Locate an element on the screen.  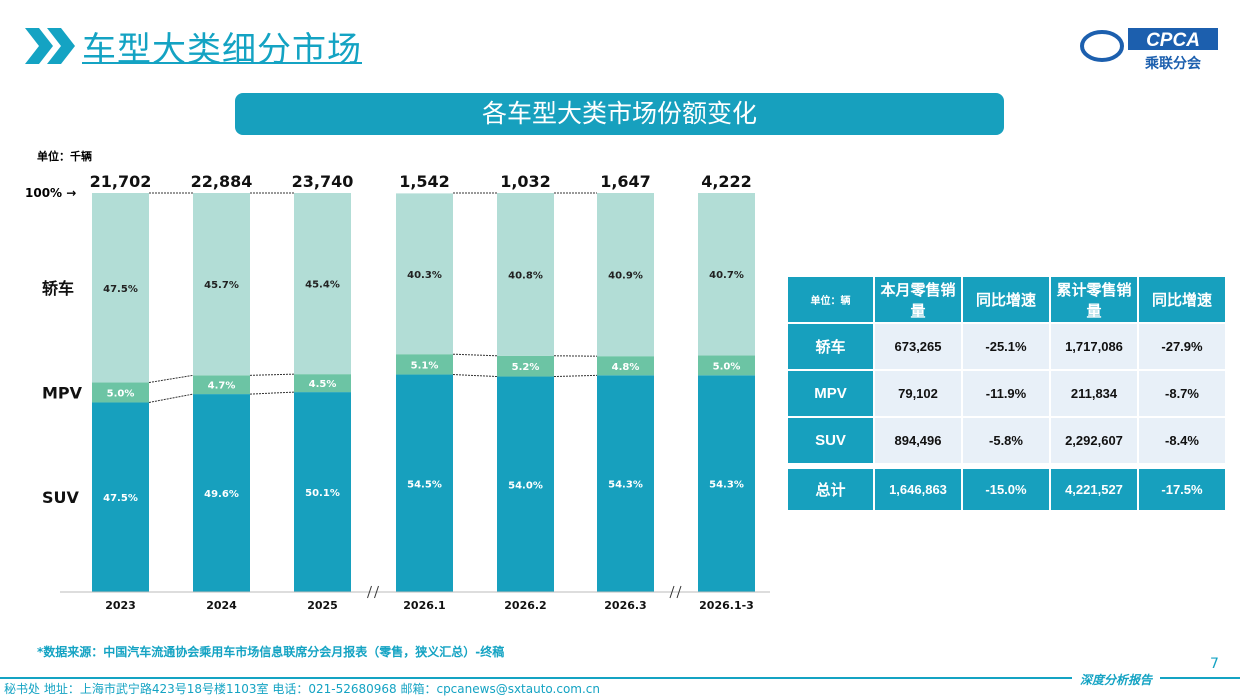
data-label: 54.3% is located at coordinates (625, 485).